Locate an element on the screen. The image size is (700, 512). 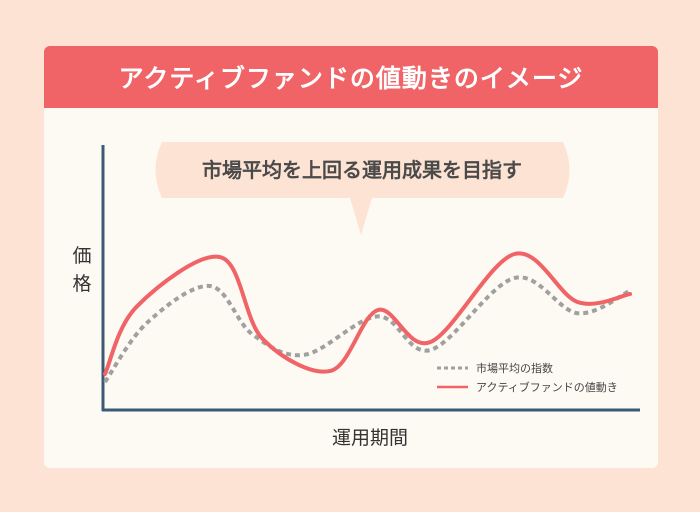
callout-text: 市場平均を上回る運用成果を目指す is located at coordinates (362, 170).